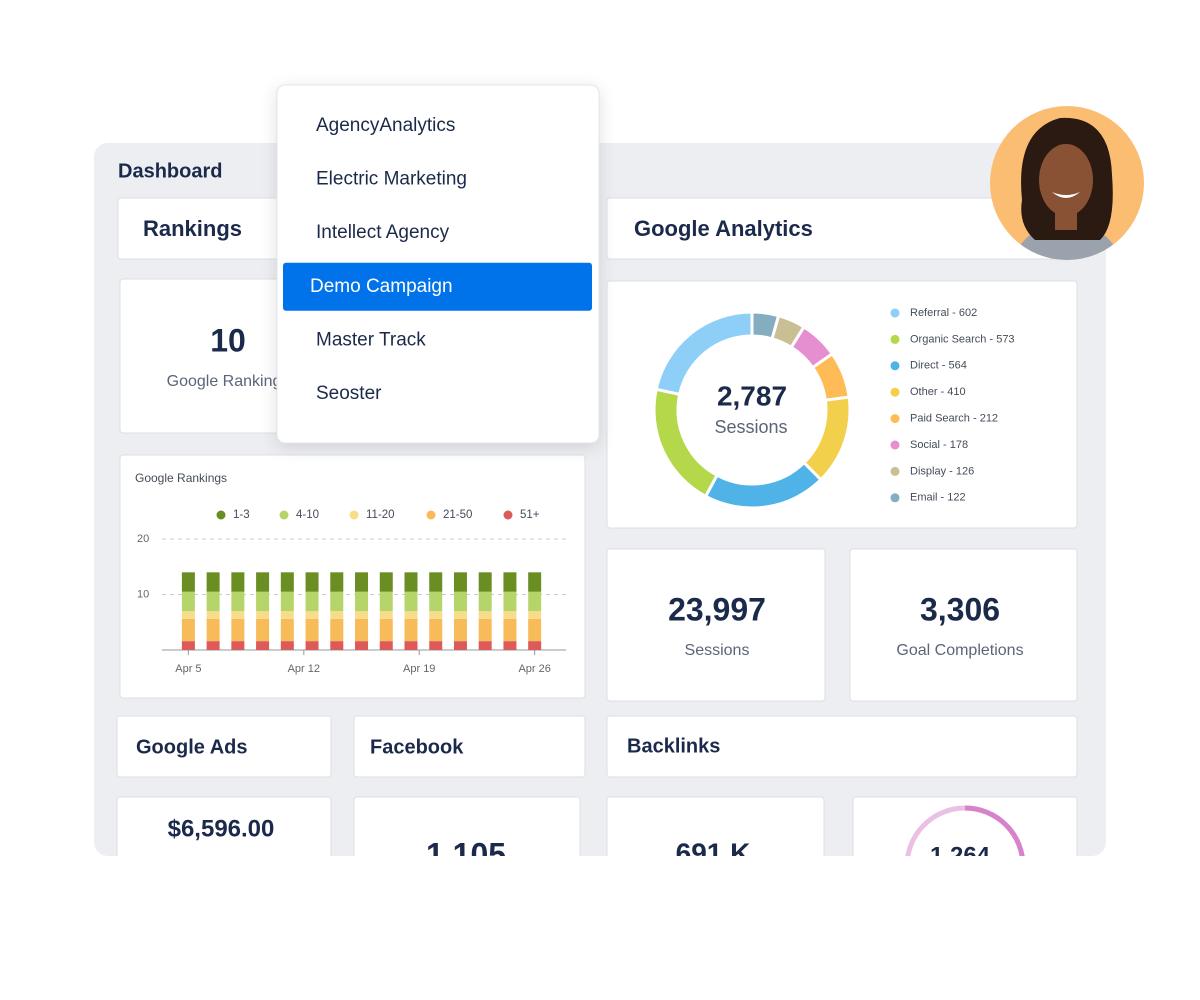 The width and height of the screenshot is (1200, 1000). I want to click on legend-label: 11-20, so click(380, 515).